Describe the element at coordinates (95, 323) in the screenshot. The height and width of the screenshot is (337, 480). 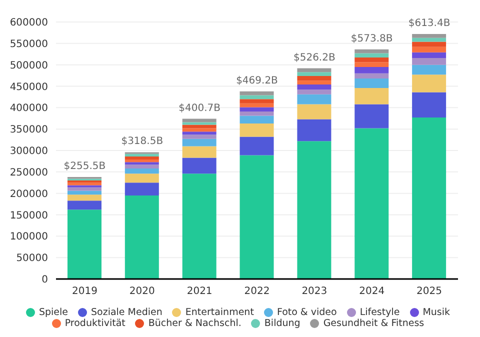
I see `legend-label: Produktivität` at that location.